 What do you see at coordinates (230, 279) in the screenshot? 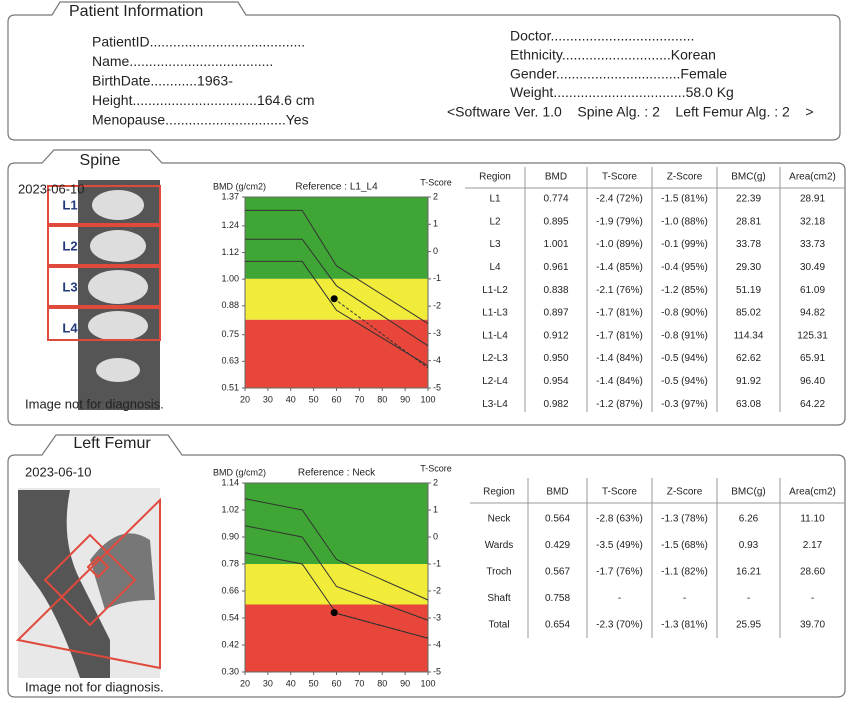
I see `y-tick-label: 1.00` at bounding box center [230, 279].